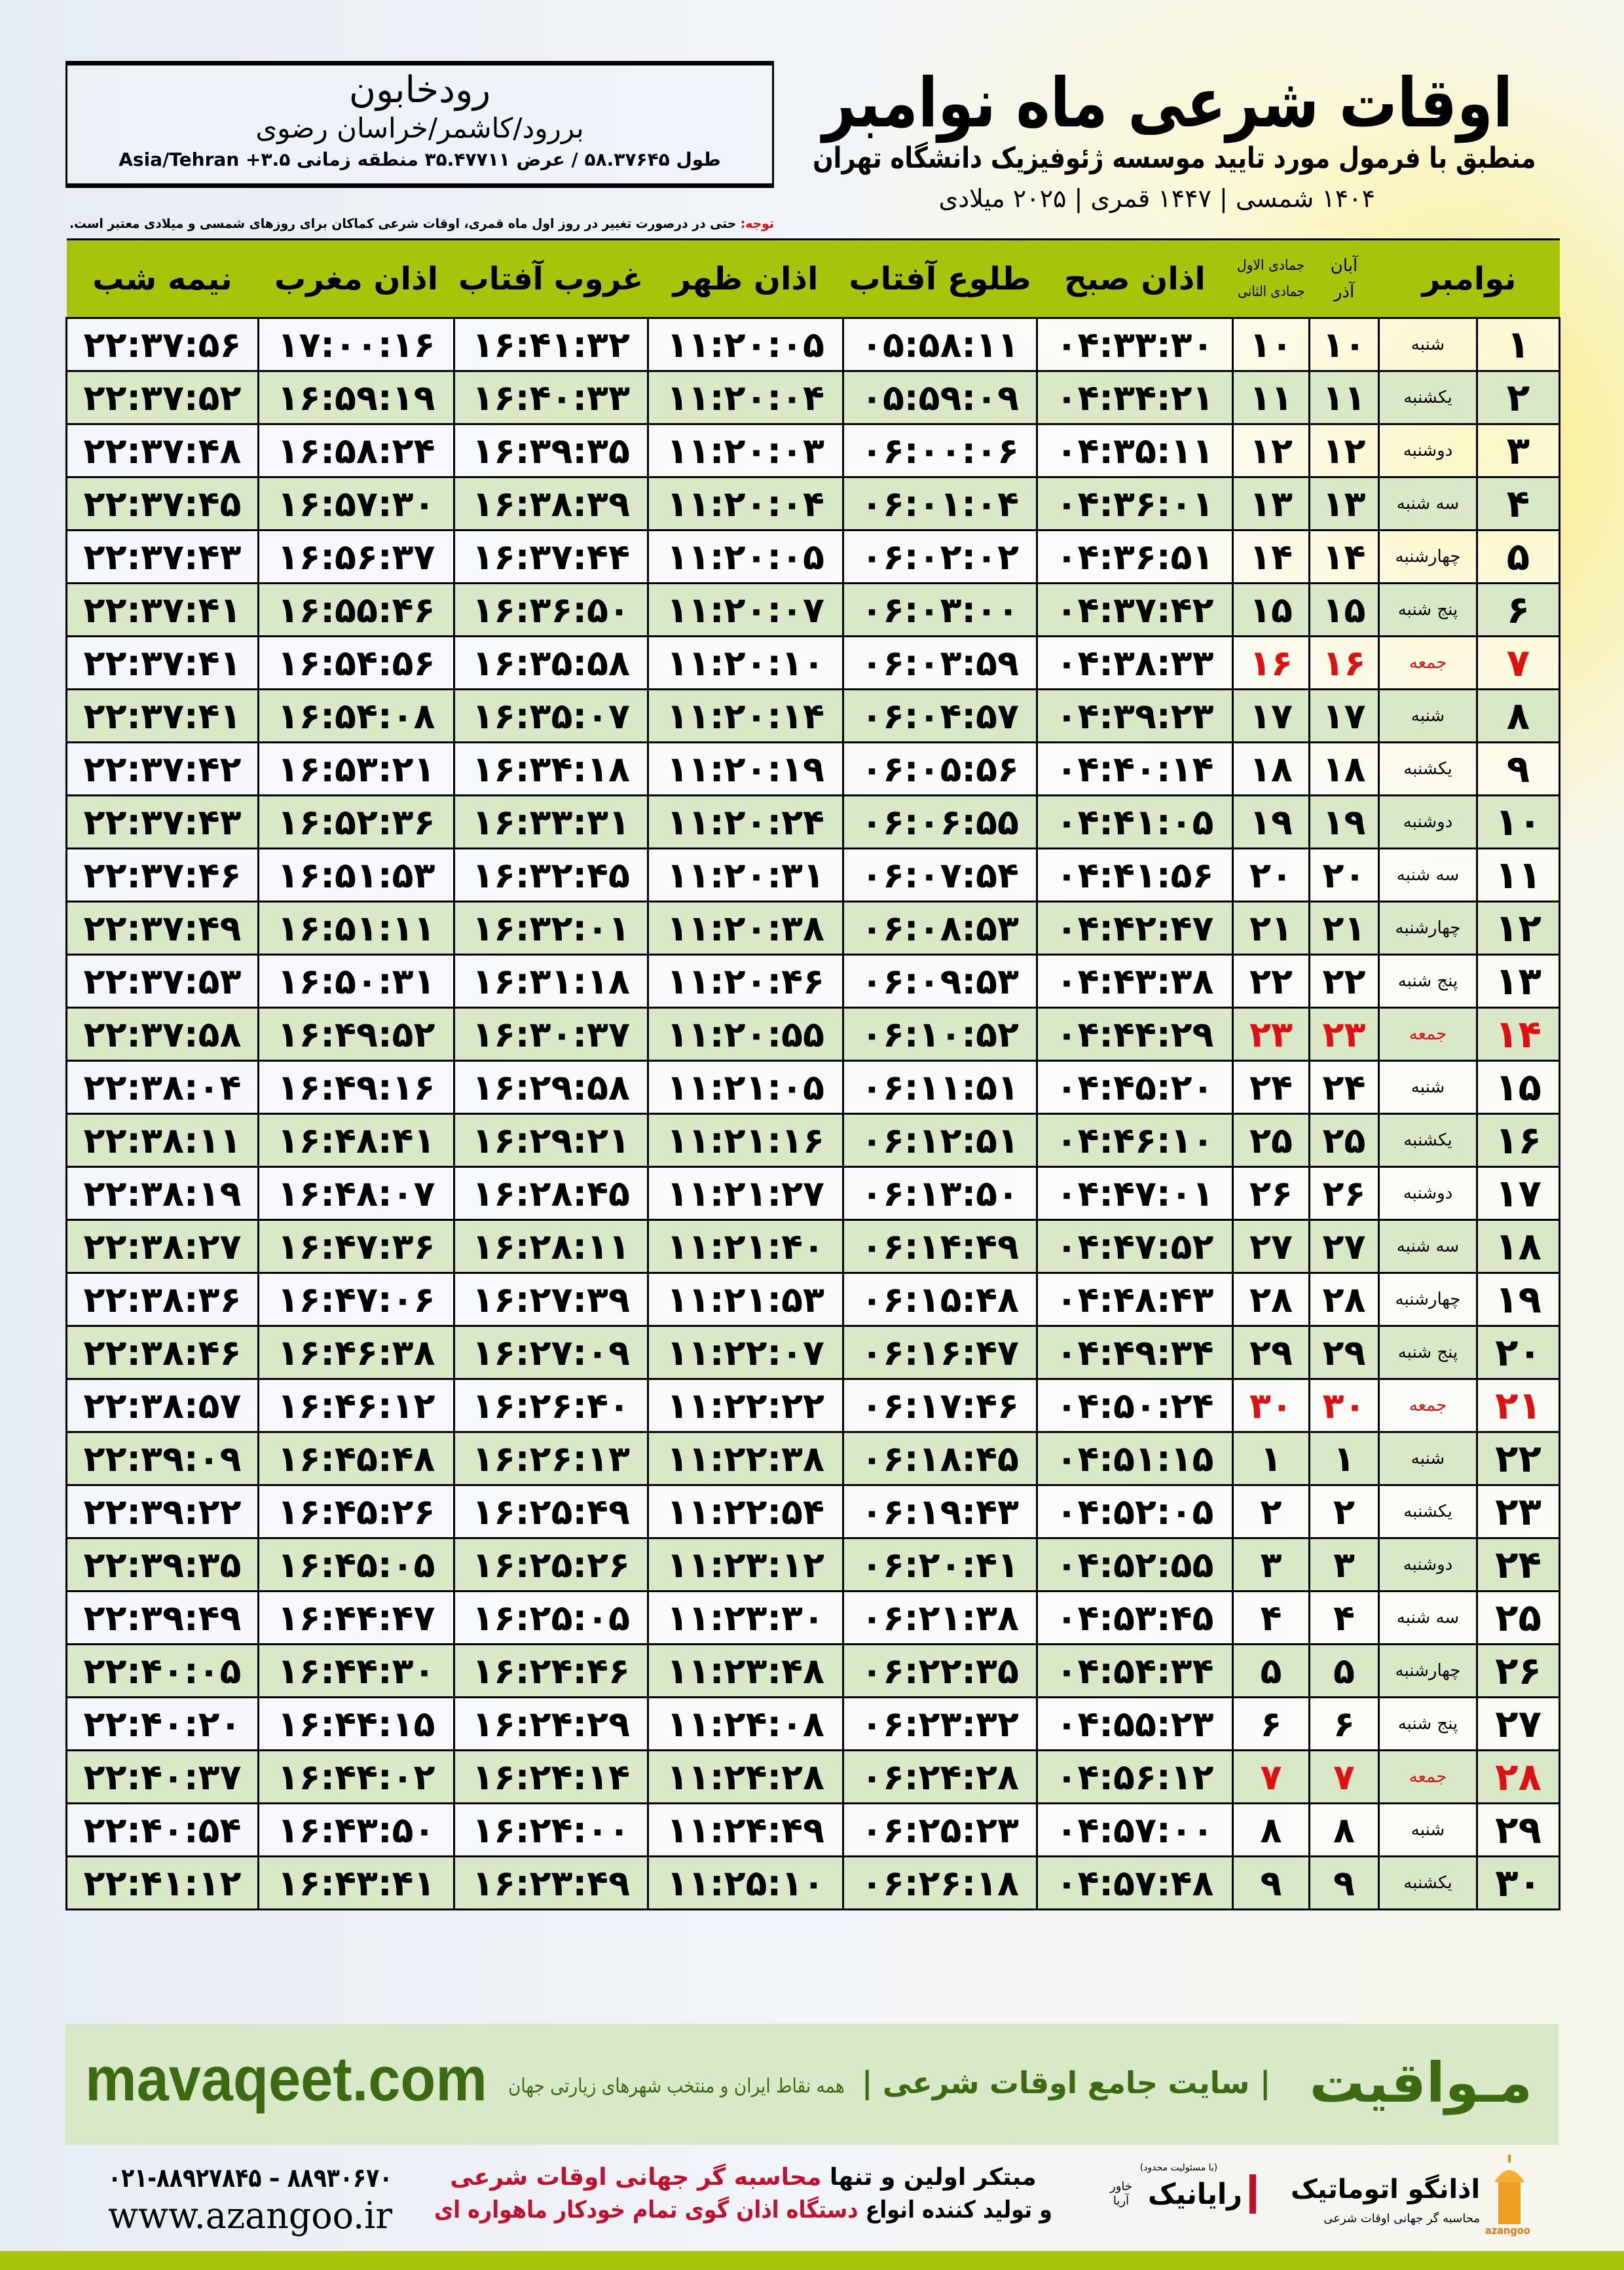 This screenshot has width=1624, height=2270. What do you see at coordinates (745, 1034) in the screenshot?
I see `zohr-time-cell: ۱۱:۲۰:۵۵` at bounding box center [745, 1034].